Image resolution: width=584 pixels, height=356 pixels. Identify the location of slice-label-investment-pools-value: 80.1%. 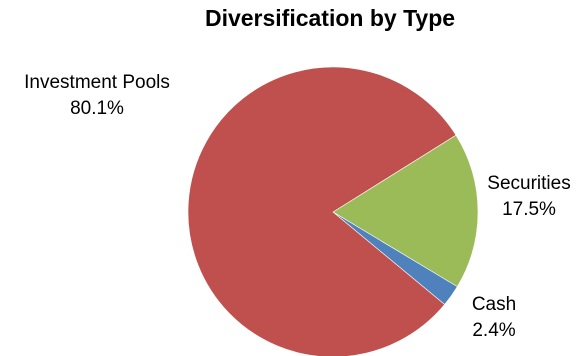
(97, 108).